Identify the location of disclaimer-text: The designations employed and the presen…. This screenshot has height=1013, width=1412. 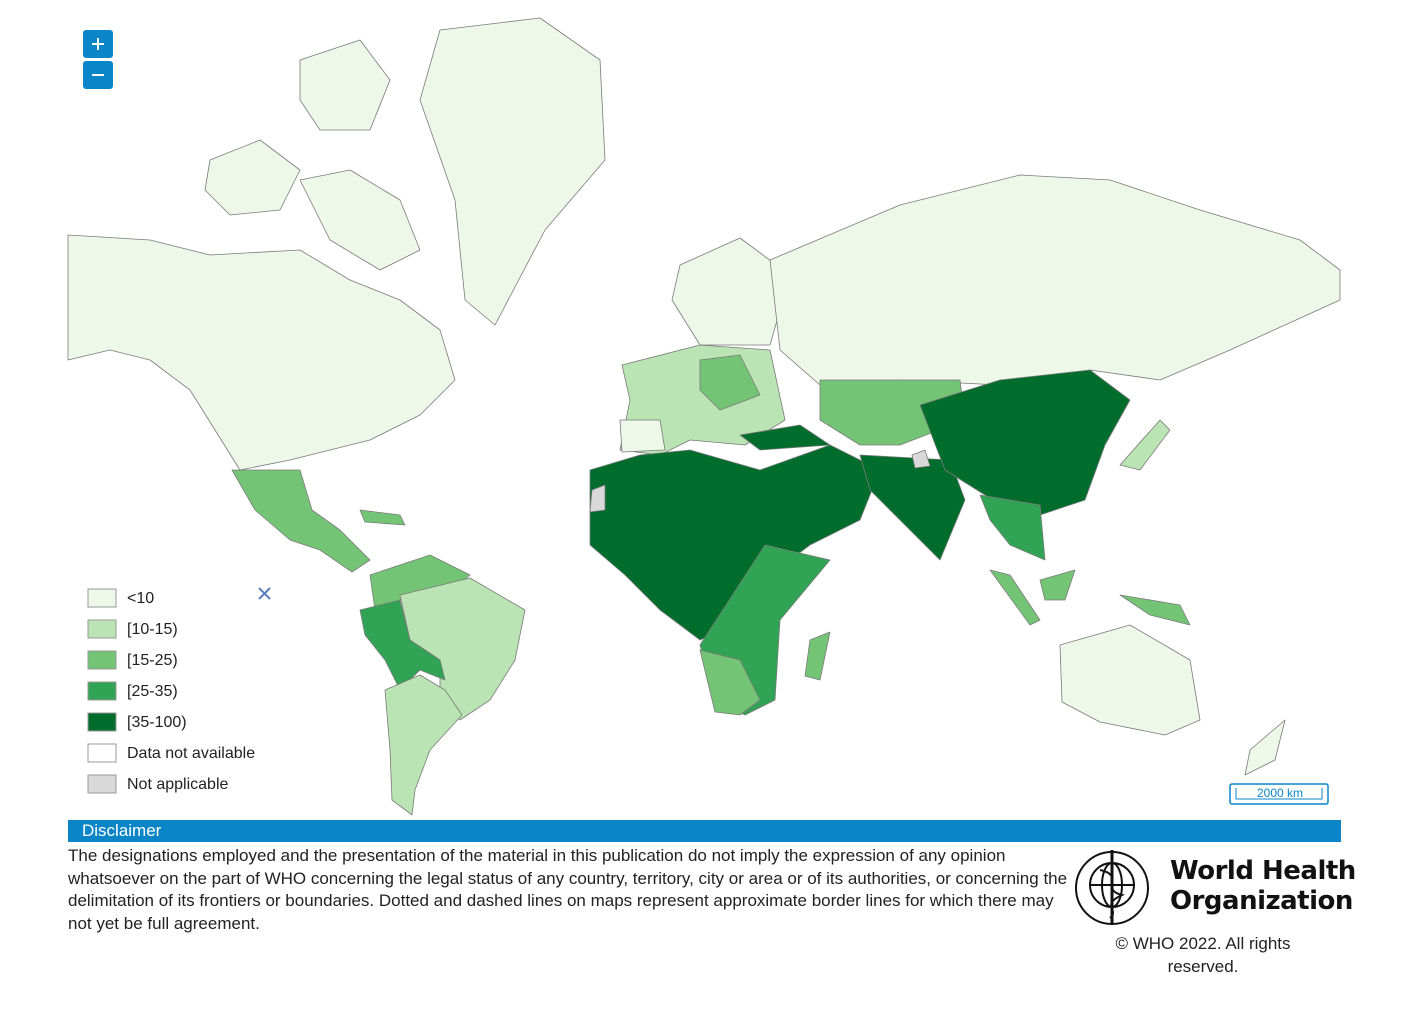
(568, 889).